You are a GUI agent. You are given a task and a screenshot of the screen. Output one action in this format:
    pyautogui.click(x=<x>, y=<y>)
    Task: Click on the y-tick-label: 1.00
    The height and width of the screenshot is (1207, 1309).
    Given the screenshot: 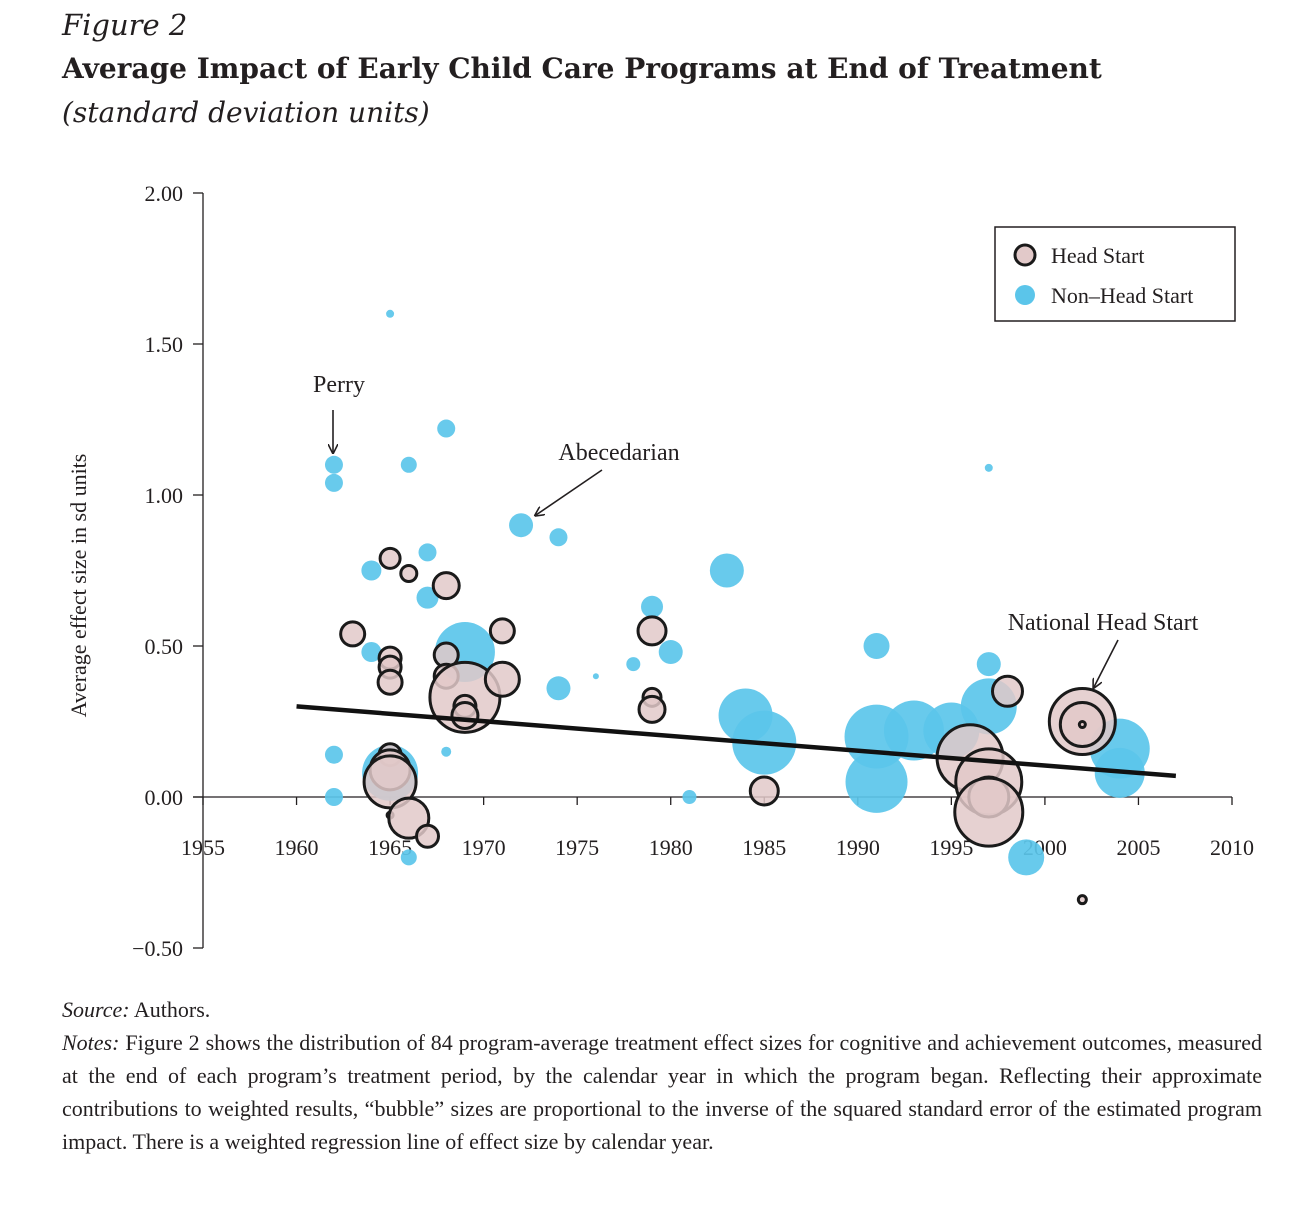 What is the action you would take?
    pyautogui.click(x=164, y=495)
    